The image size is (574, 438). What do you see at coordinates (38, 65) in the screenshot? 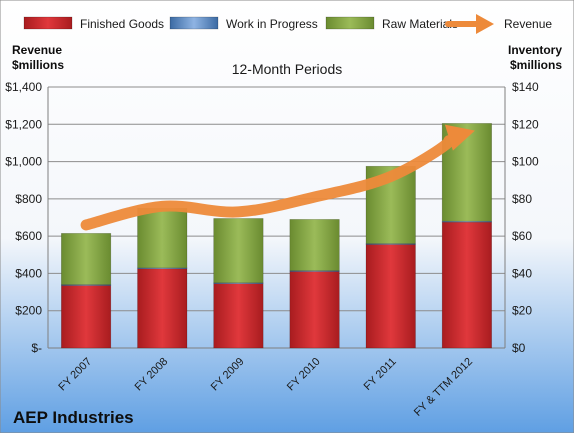
I see `left-axis-title: $millions` at bounding box center [38, 65].